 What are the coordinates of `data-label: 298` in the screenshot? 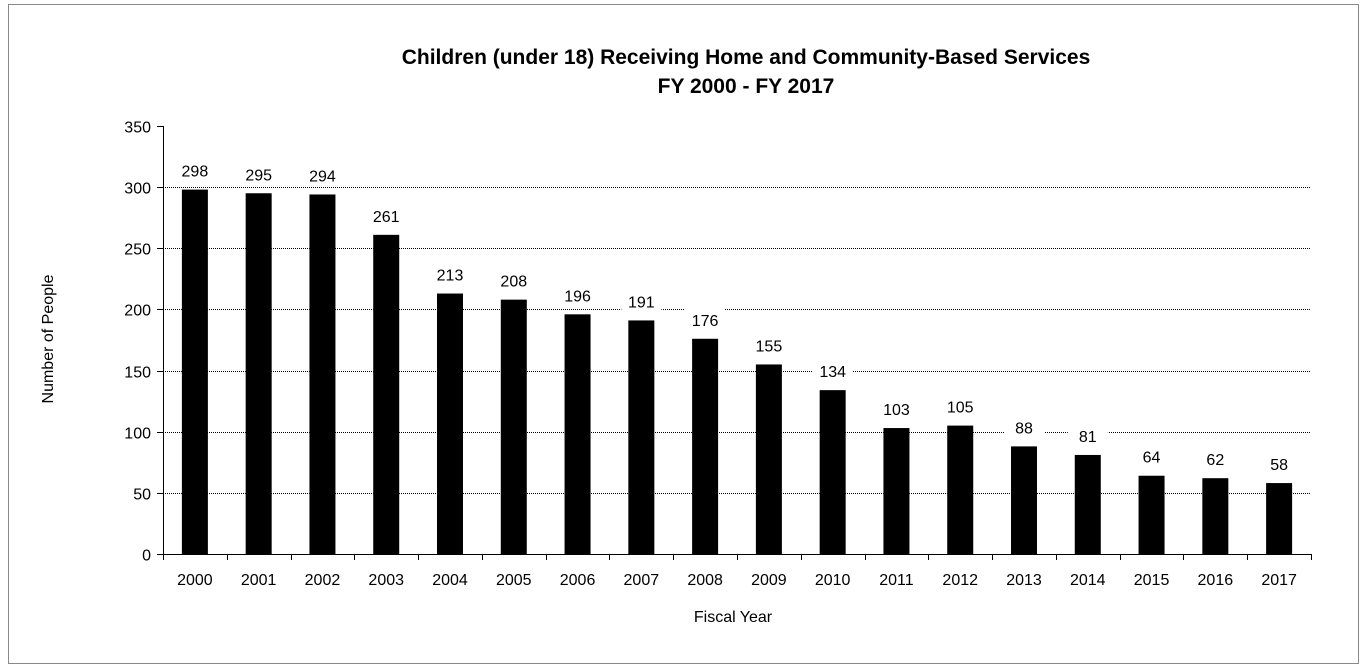 It's located at (195, 172).